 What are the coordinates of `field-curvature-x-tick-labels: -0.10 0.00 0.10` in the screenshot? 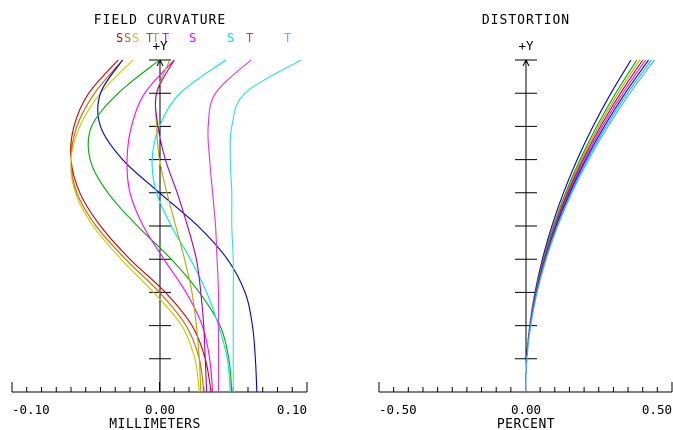 It's located at (159, 409).